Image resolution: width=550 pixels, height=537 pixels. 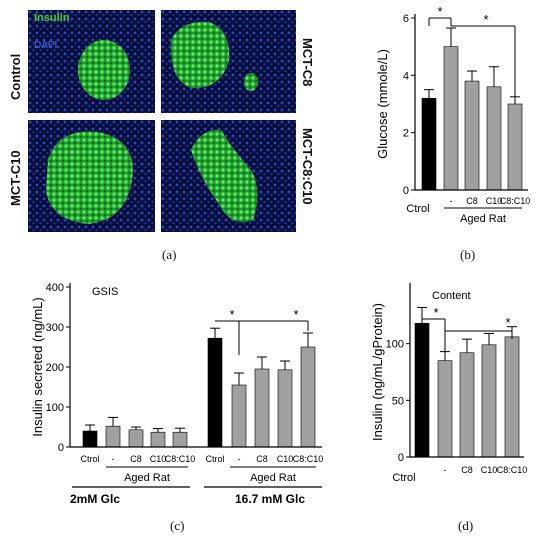 I want to click on panel-c-label: (c), so click(x=177, y=525).